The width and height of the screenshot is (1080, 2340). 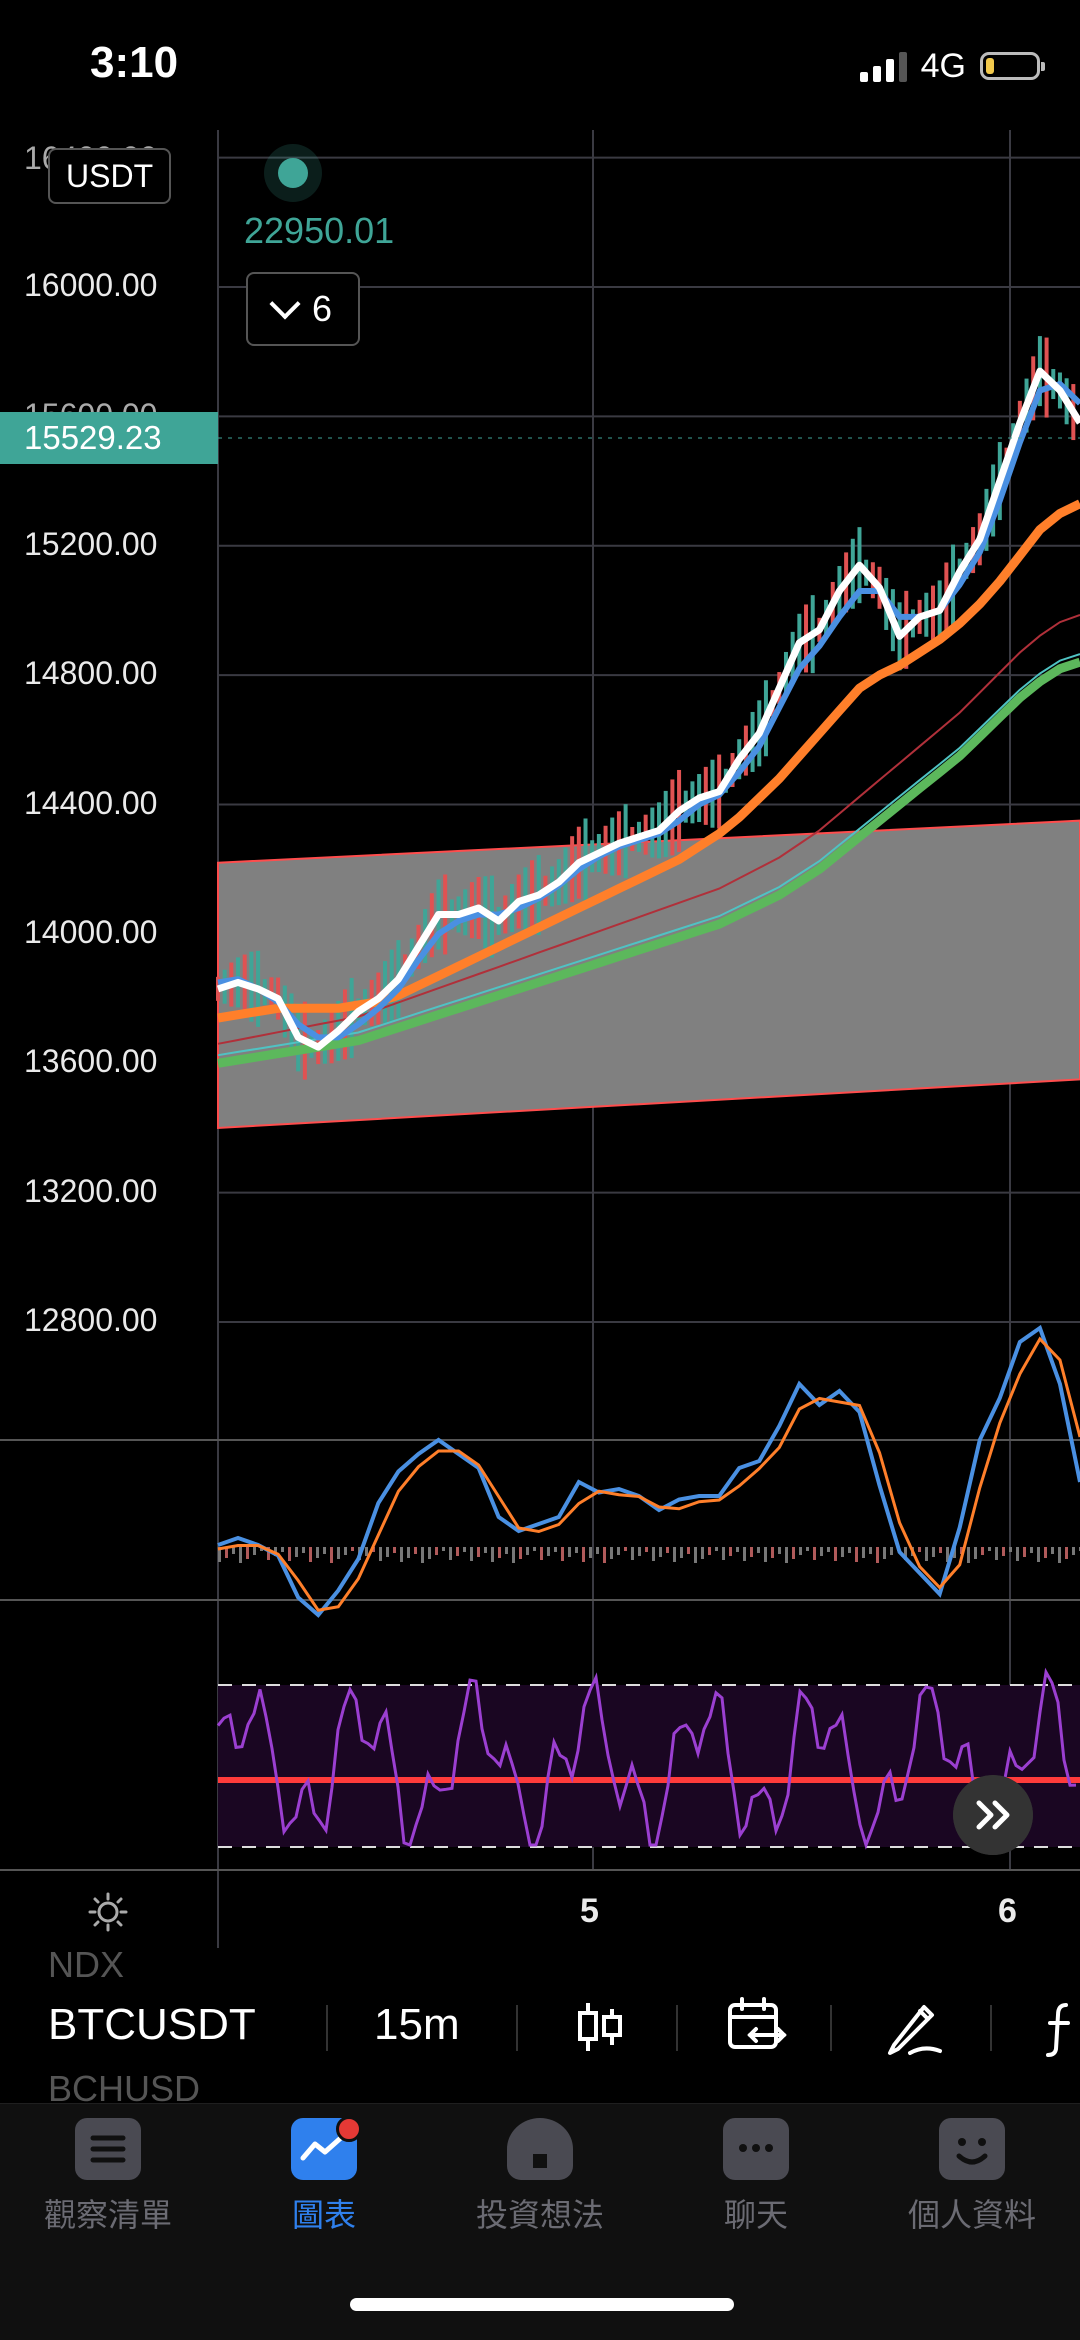 What do you see at coordinates (107, 2215) in the screenshot?
I see `tab-label: 觀察清單` at bounding box center [107, 2215].